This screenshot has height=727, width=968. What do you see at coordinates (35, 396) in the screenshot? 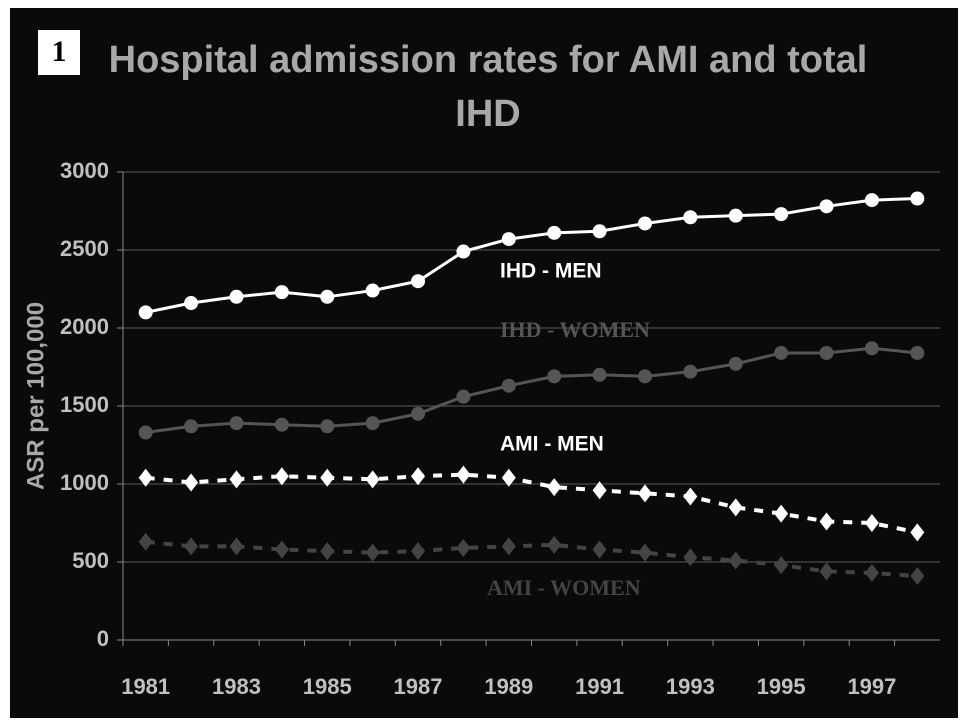
I see `y-axis-label: ASR per 100,000` at bounding box center [35, 396].